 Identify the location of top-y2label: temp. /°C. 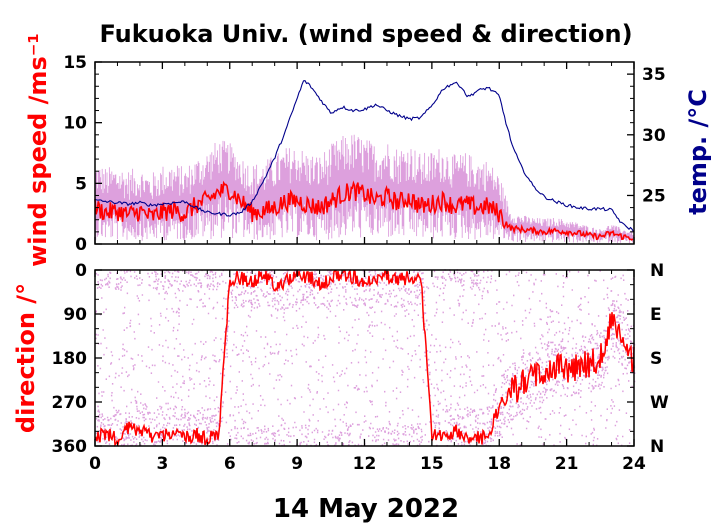
(698, 152).